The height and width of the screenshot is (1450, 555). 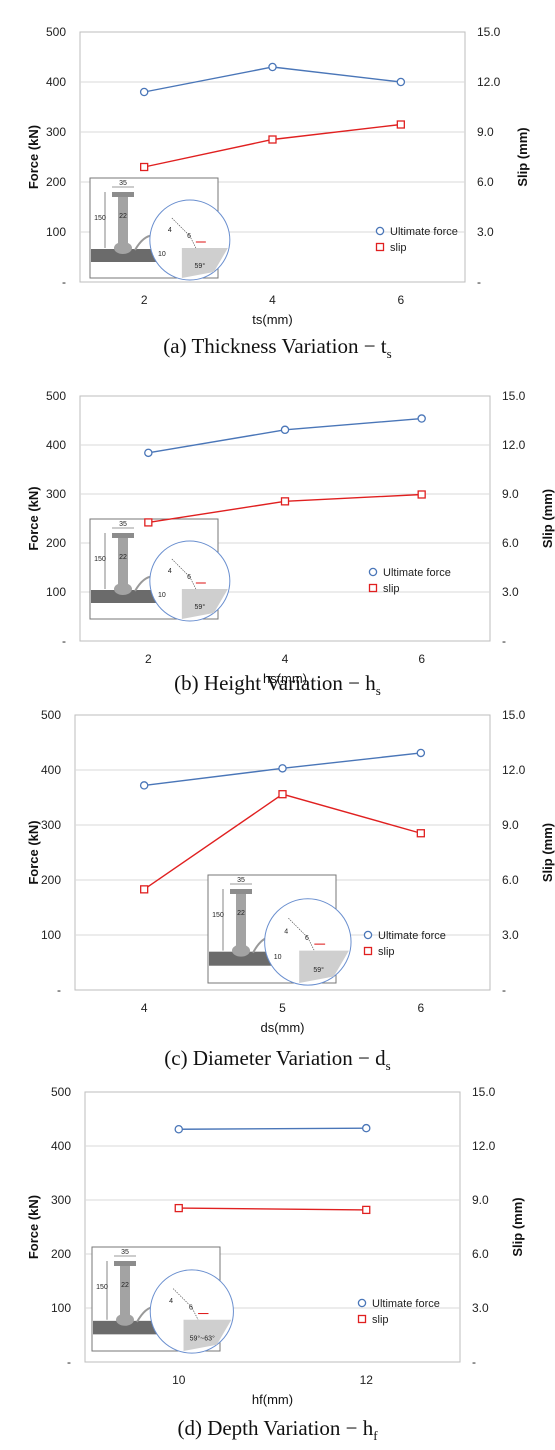 What do you see at coordinates (56, 445) in the screenshot?
I see `y-tick-label: 400` at bounding box center [56, 445].